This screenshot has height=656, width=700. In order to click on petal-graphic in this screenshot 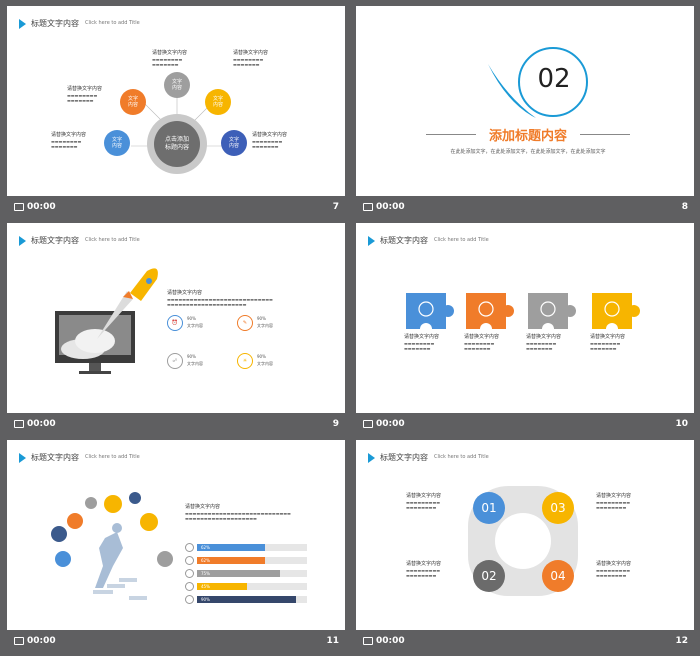, I will do `click(523, 541)`.